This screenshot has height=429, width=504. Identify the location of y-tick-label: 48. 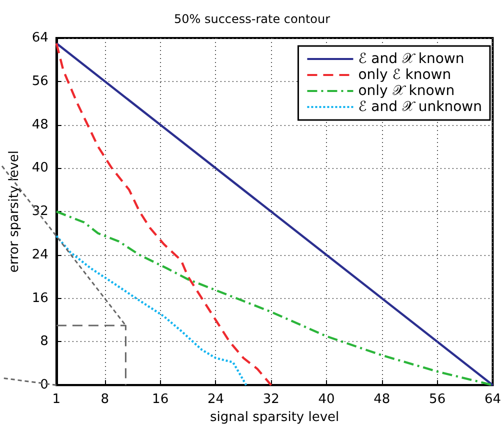
(40, 124).